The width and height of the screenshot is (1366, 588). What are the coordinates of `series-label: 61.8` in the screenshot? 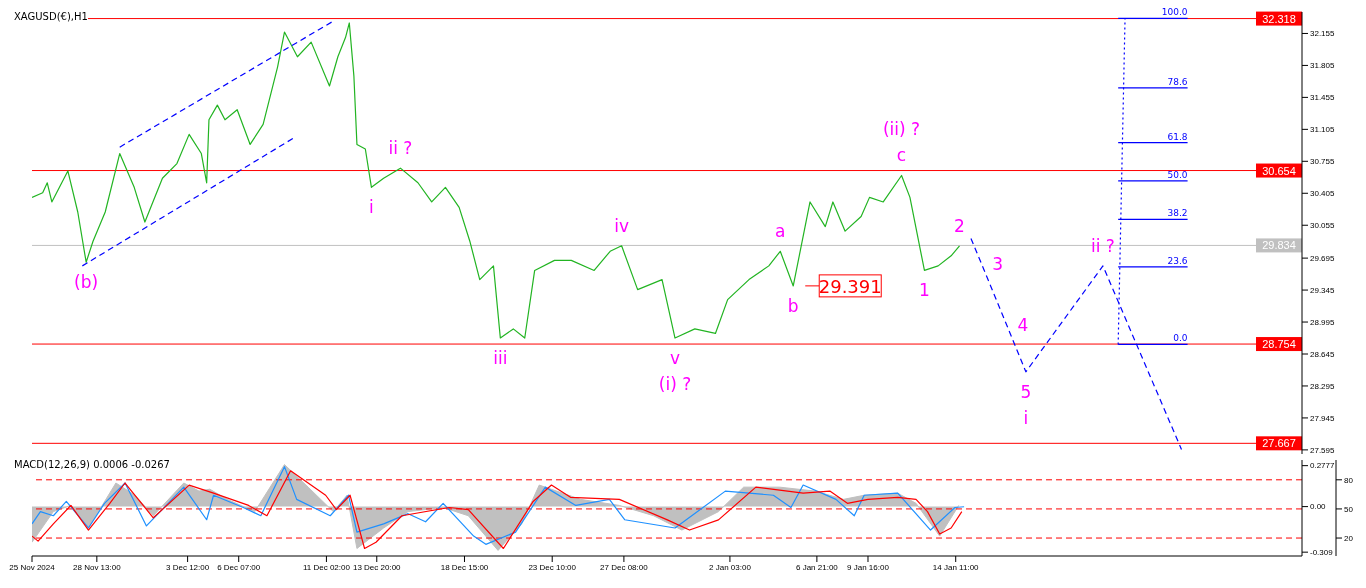 It's located at (1177, 136).